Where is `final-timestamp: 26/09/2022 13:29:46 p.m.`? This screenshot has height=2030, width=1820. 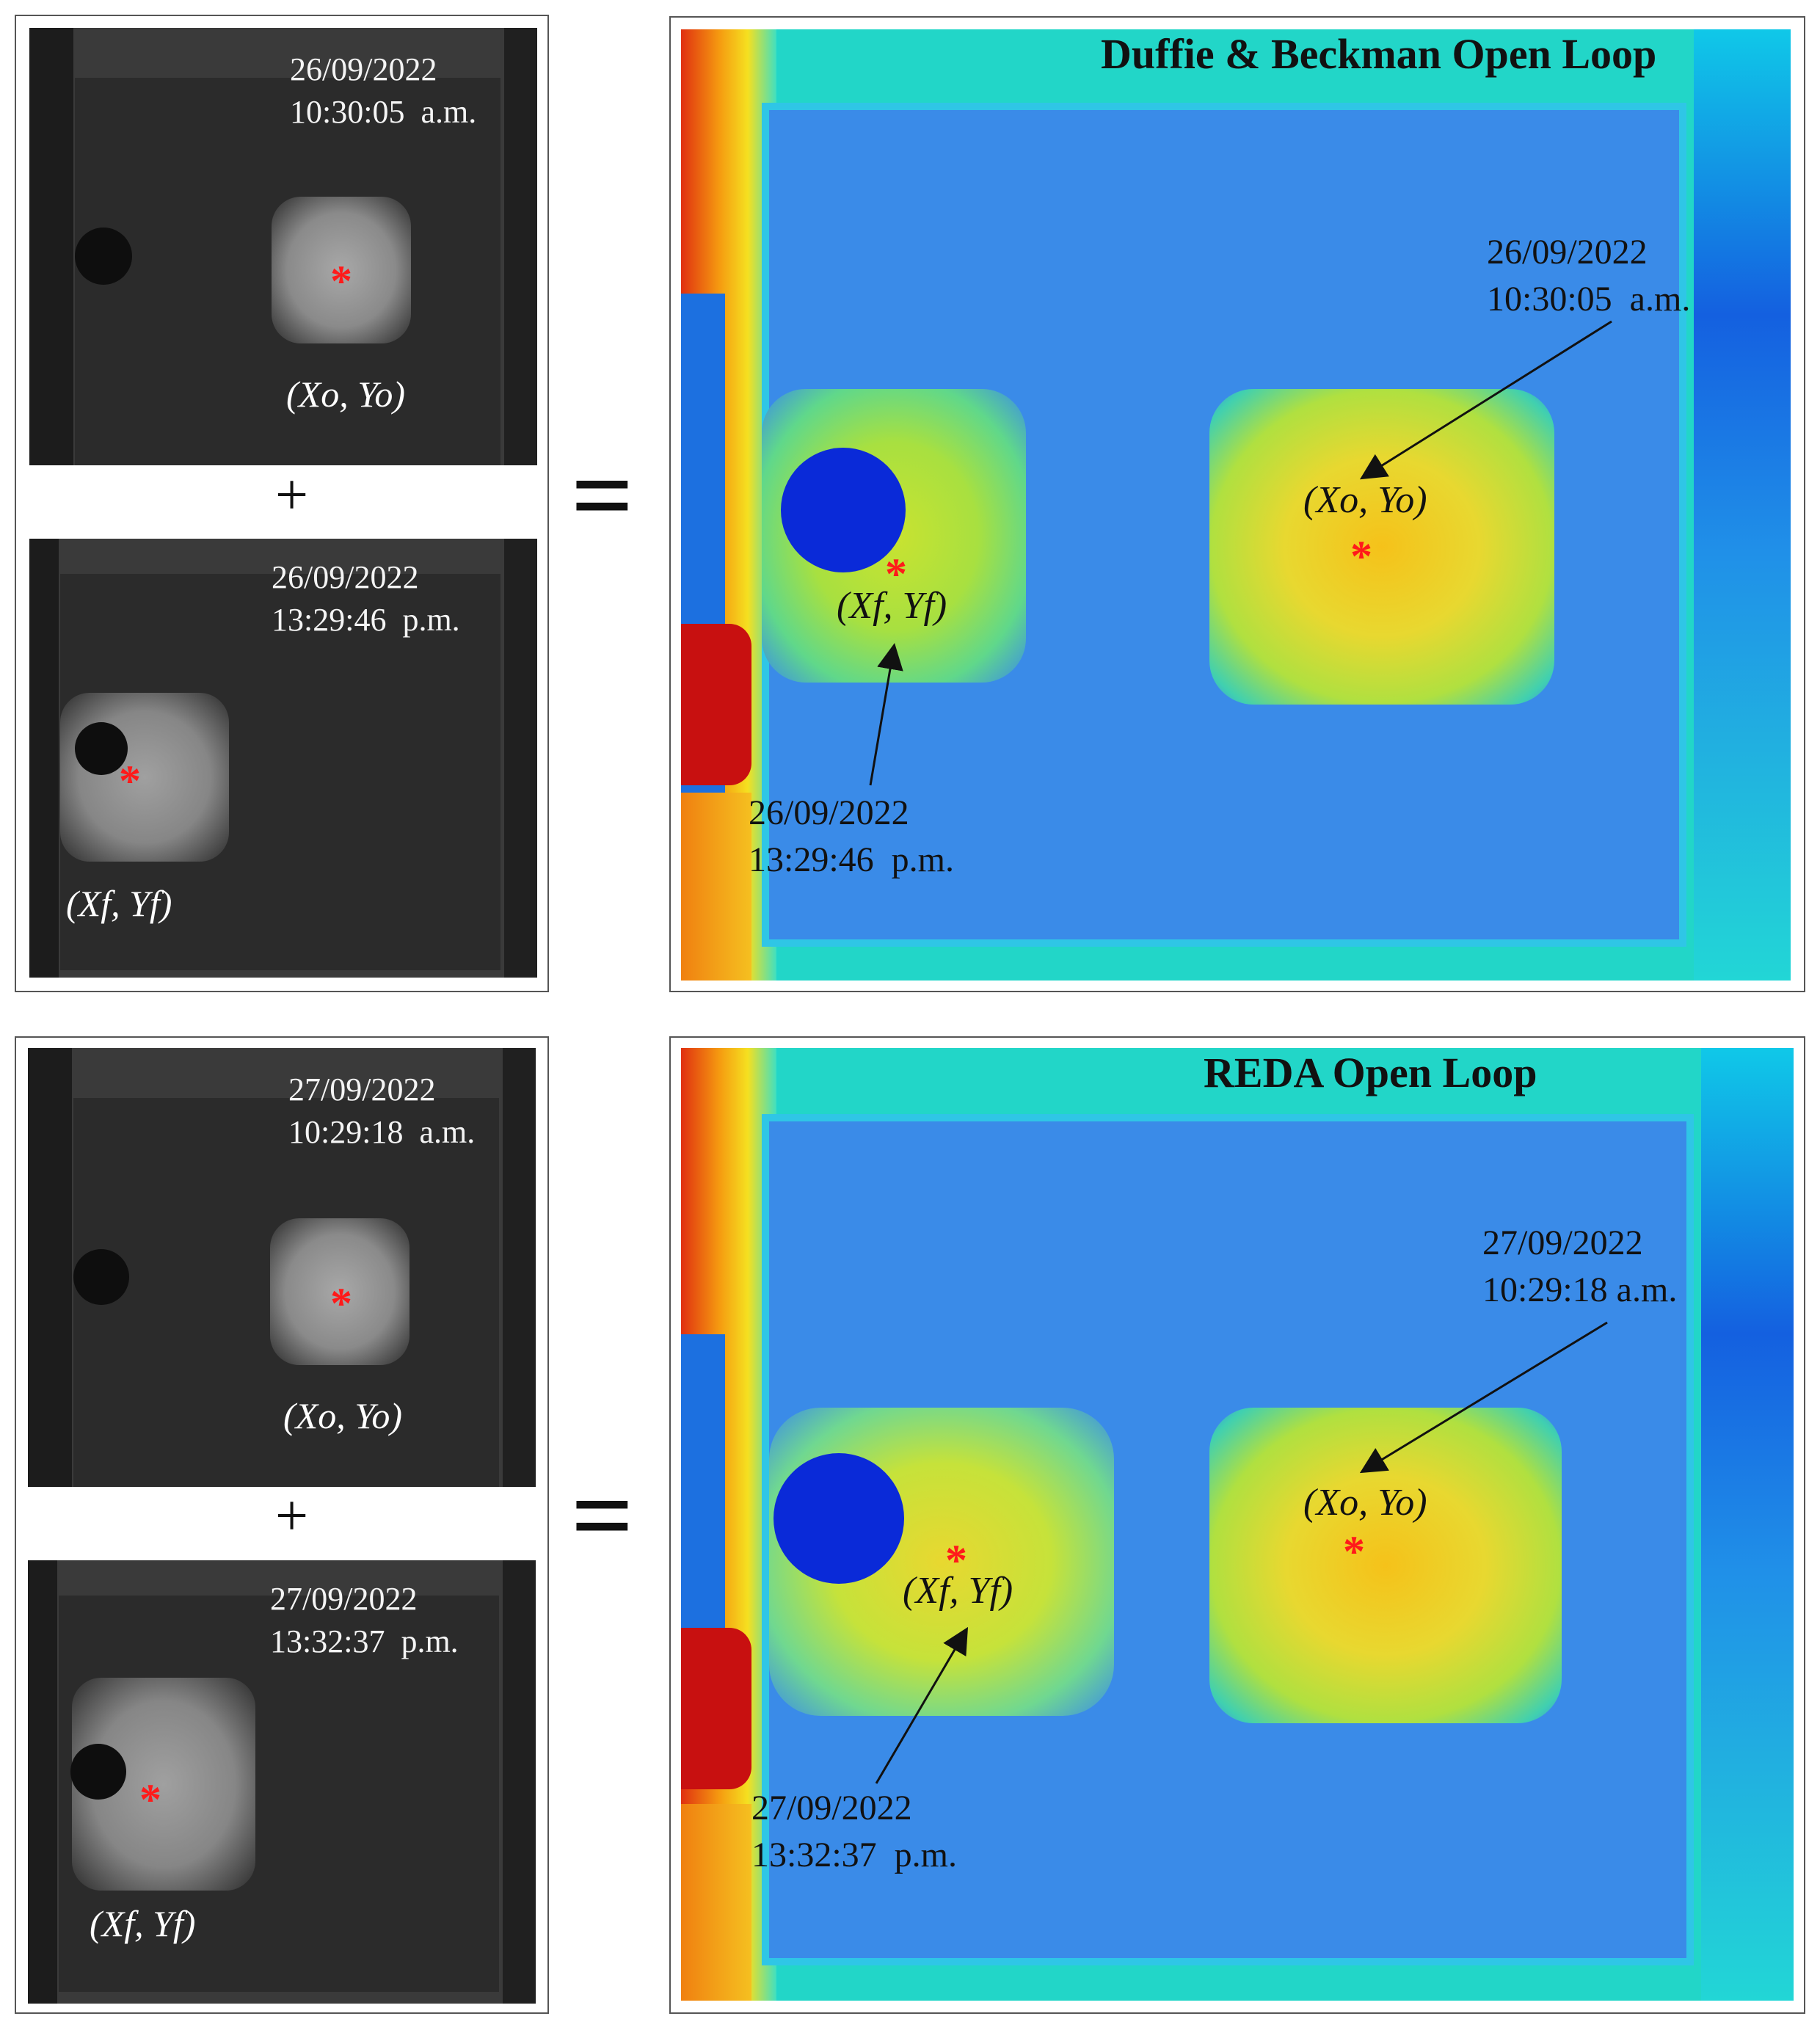 final-timestamp: 26/09/2022 13:29:46 p.m. is located at coordinates (852, 836).